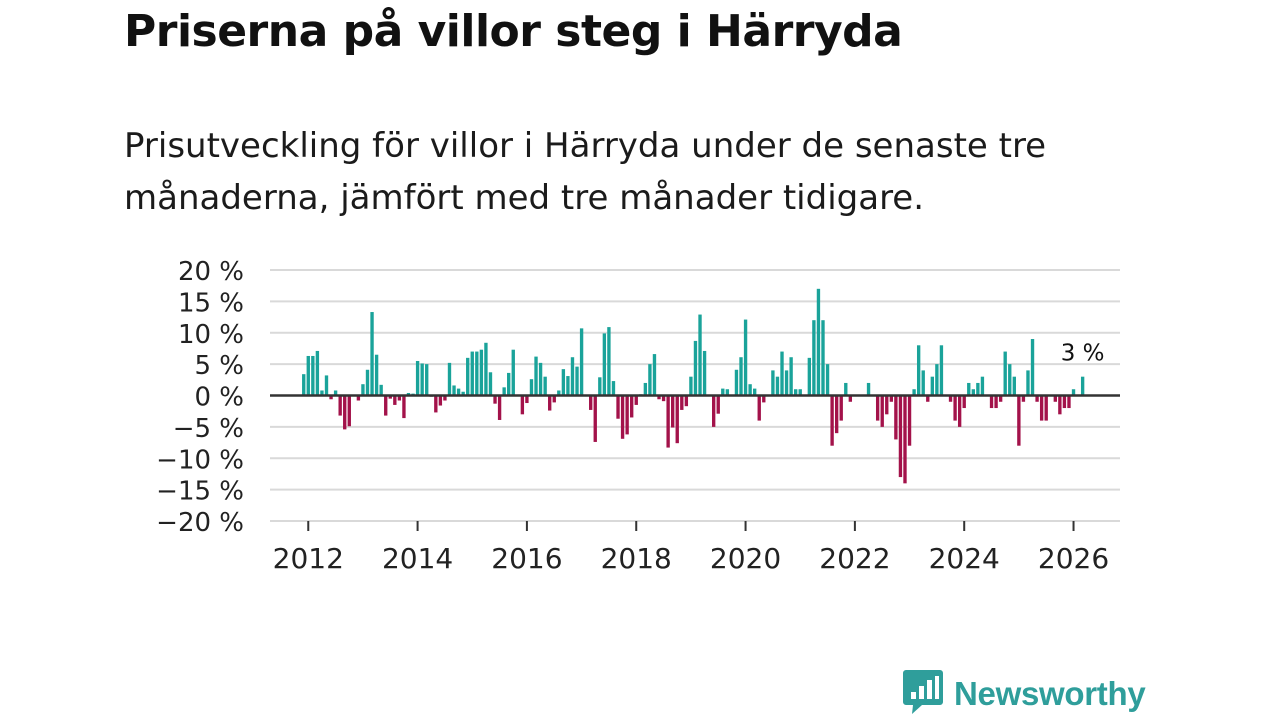 This screenshot has height=720, width=1280. Describe the element at coordinates (200, 523) in the screenshot. I see `y-tick-label: −20 %` at that location.